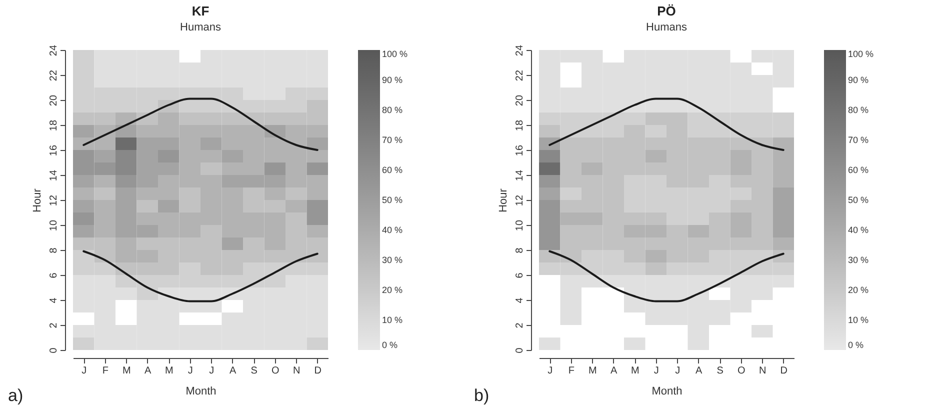  Describe the element at coordinates (666, 10) in the screenshot. I see `chart-title: PÖ` at that location.